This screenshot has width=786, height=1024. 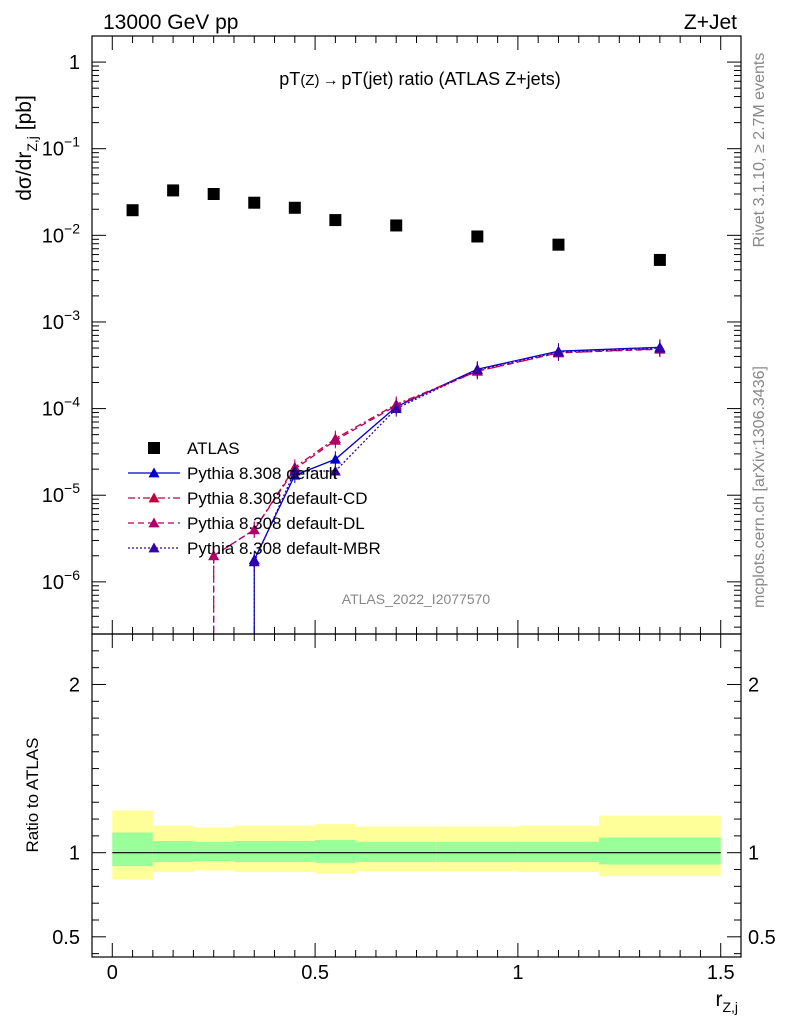 What do you see at coordinates (262, 473) in the screenshot?
I see `legend-label-1: Pythia 8.308 default` at bounding box center [262, 473].